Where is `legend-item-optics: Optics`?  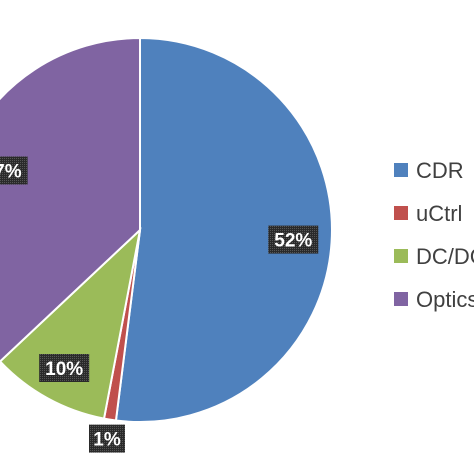
legend-item-optics: Optics is located at coordinates (434, 299).